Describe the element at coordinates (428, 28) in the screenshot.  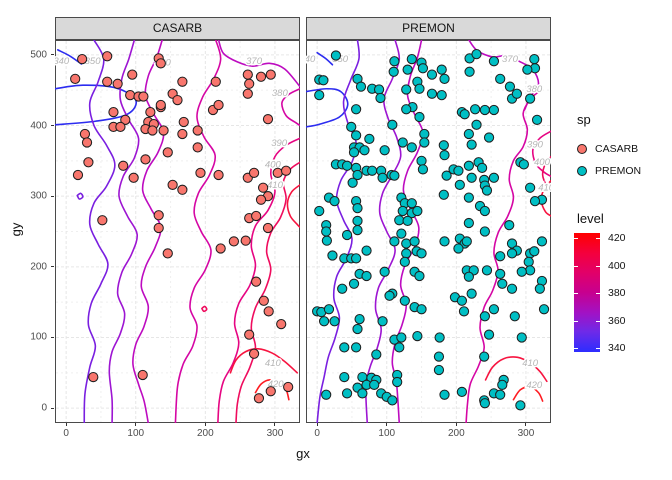
I see `facet-strip-premon: PREMON` at that location.